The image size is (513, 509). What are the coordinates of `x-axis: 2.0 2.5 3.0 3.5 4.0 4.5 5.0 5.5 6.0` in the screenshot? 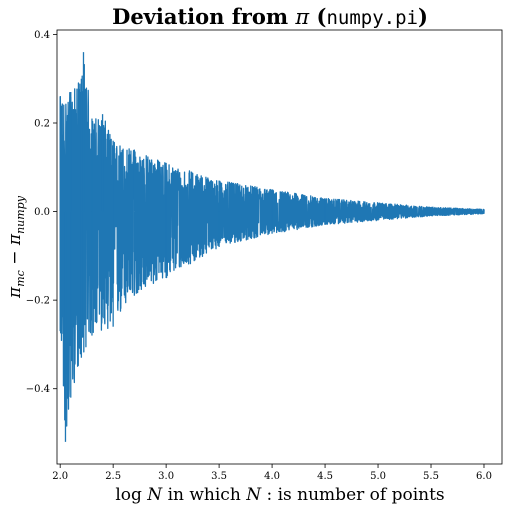 It's located at (272, 473).